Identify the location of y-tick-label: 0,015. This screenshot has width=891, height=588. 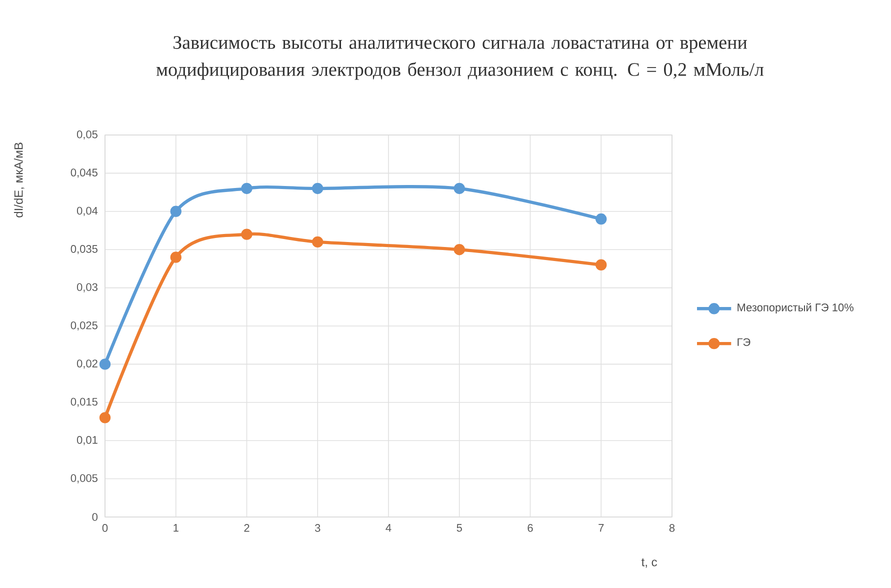
(84, 402).